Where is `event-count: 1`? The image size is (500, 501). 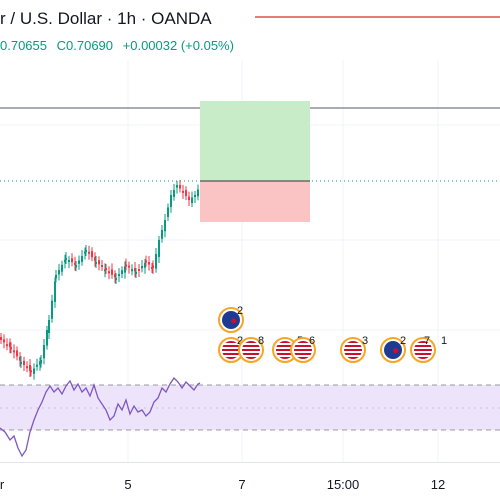
event-count: 1 is located at coordinates (444, 341).